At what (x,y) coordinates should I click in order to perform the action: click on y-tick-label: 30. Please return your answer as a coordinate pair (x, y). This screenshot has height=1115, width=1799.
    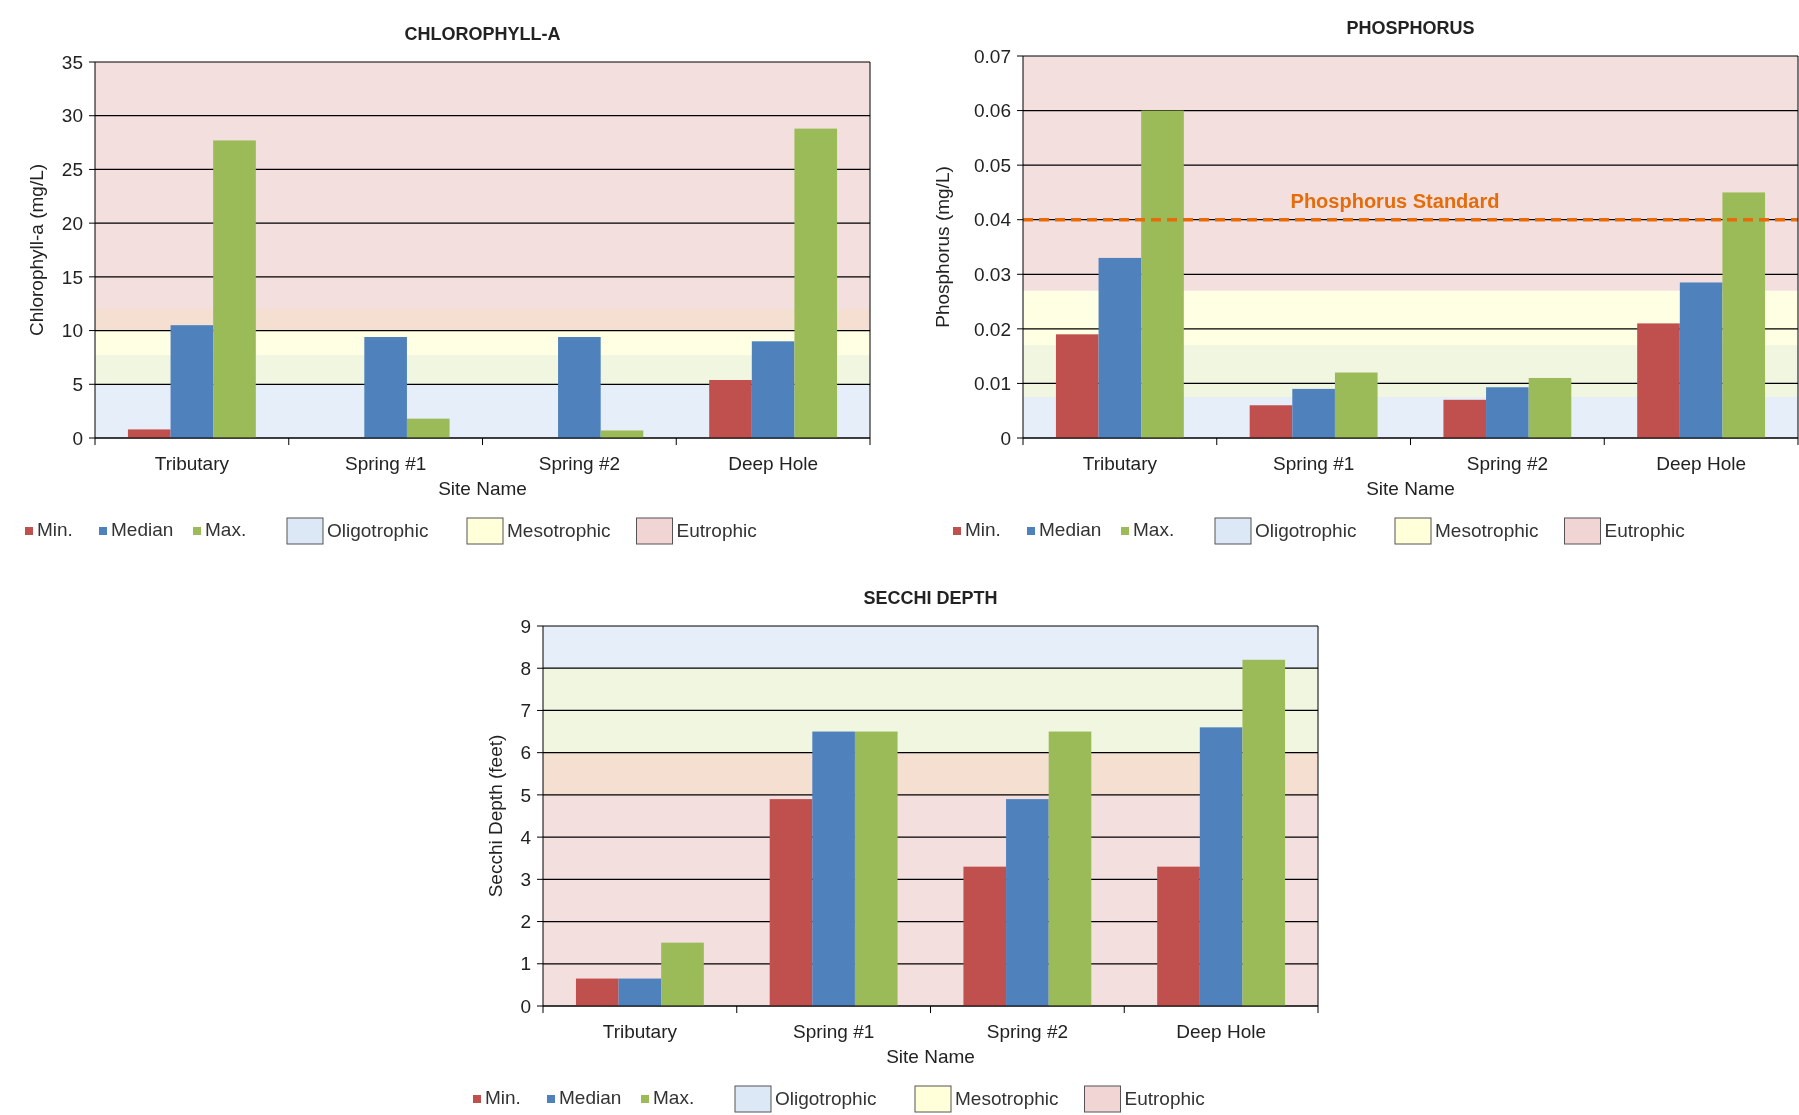
    Looking at the image, I should click on (72, 116).